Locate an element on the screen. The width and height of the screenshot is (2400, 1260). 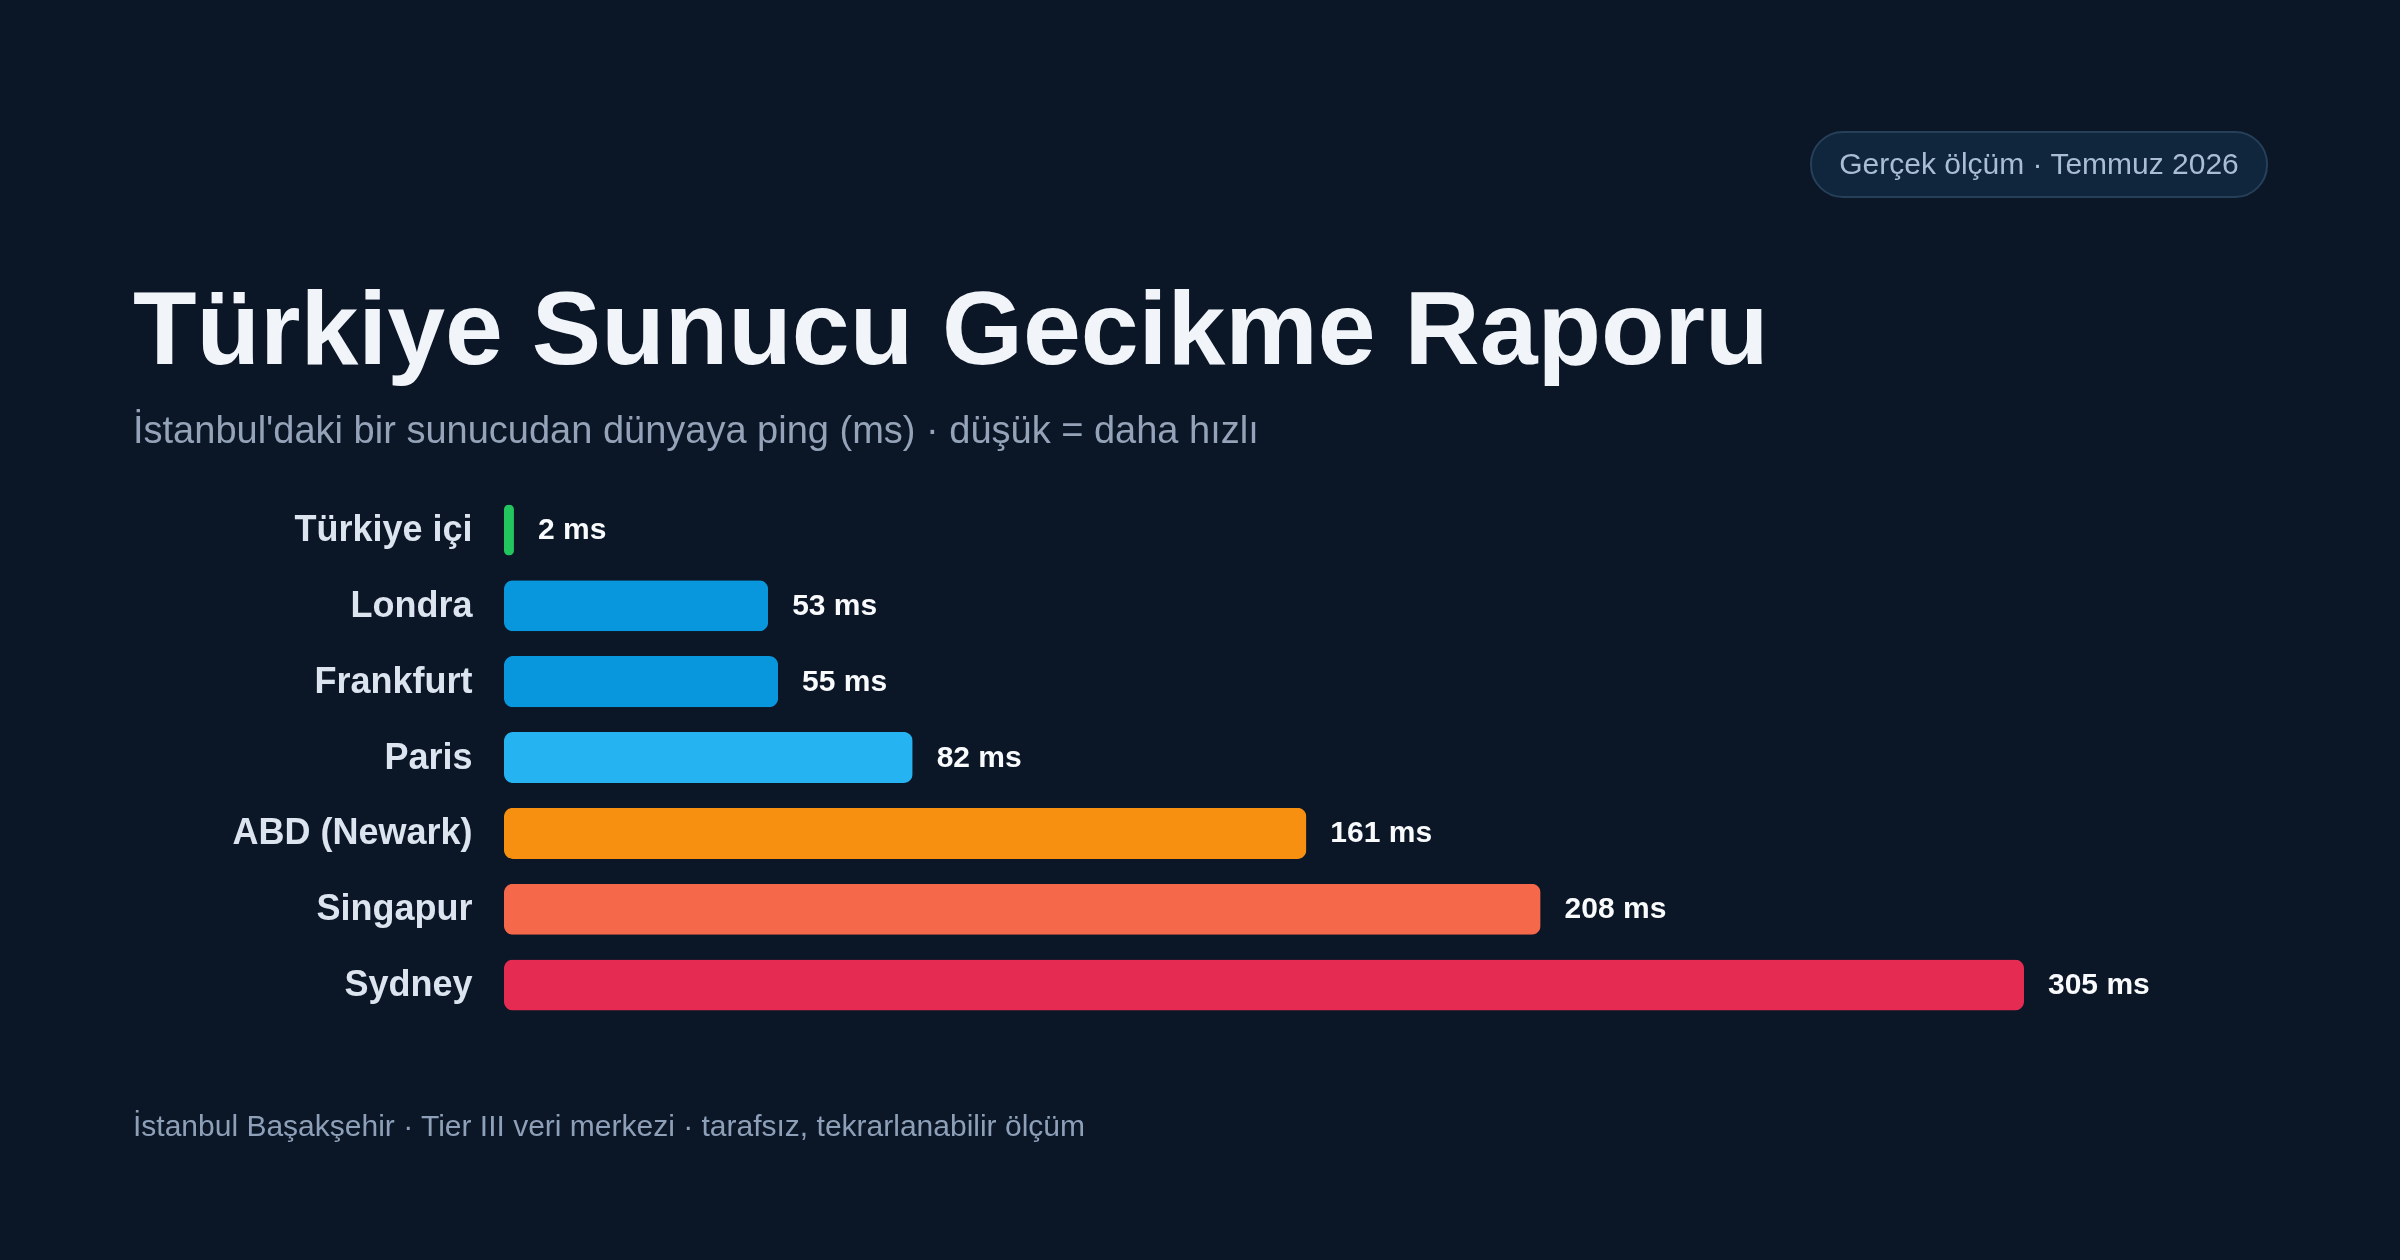
chart-title: Türkiye Sunucu Gecikme Raporu is located at coordinates (951, 328).